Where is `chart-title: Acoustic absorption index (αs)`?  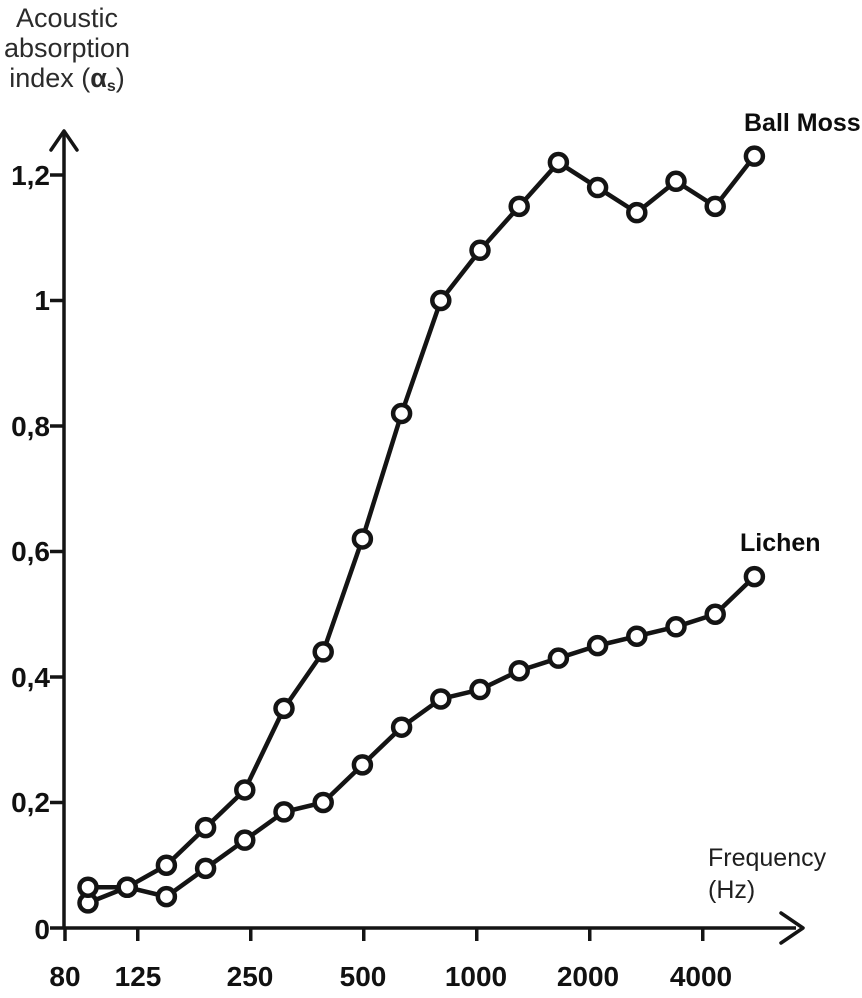 chart-title: Acoustic absorption index (αs) is located at coordinates (67, 52).